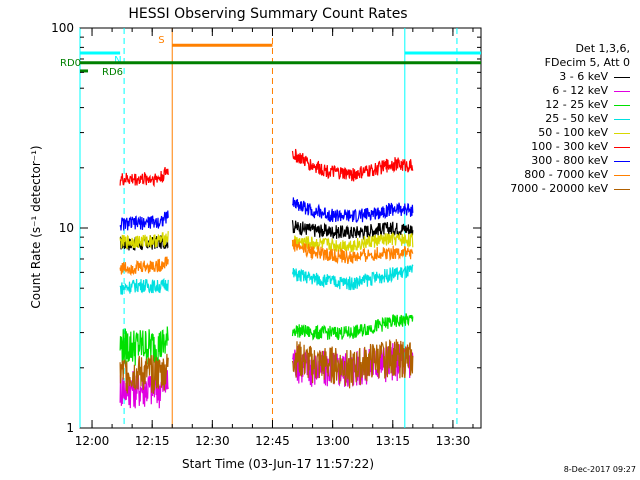 This screenshot has height=480, width=640. Describe the element at coordinates (161, 40) in the screenshot. I see `flag-label-s: S` at that location.